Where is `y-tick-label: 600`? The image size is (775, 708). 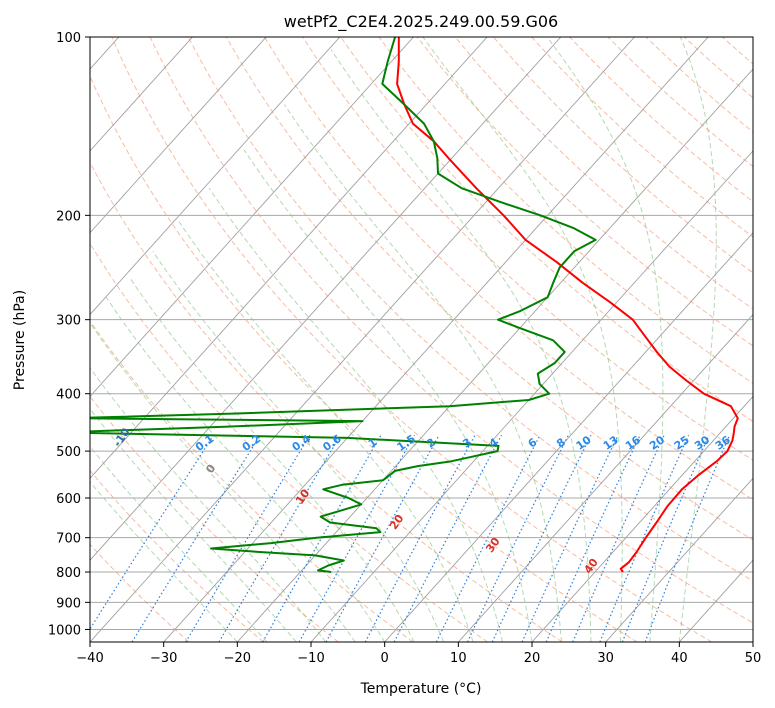 y-tick-label: 600 is located at coordinates (68, 499).